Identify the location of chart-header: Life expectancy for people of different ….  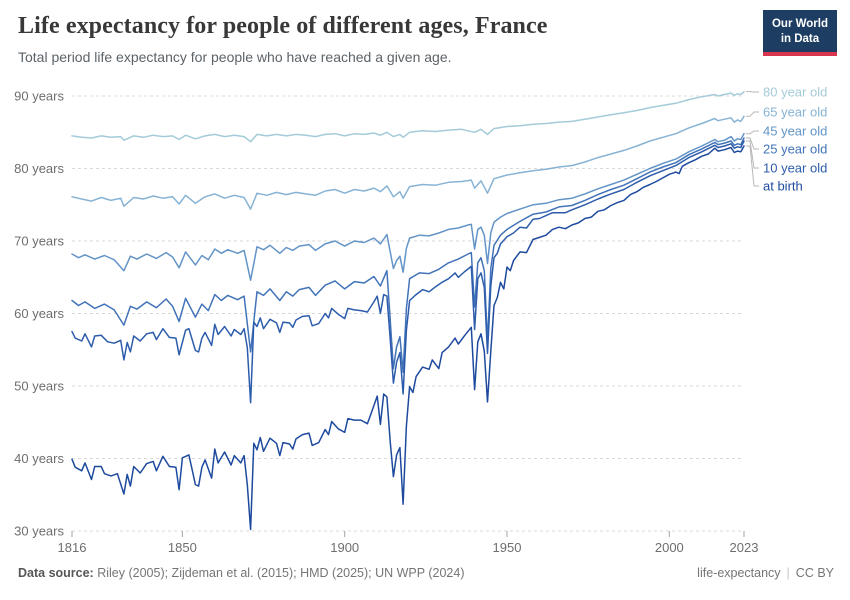
(384, 39).